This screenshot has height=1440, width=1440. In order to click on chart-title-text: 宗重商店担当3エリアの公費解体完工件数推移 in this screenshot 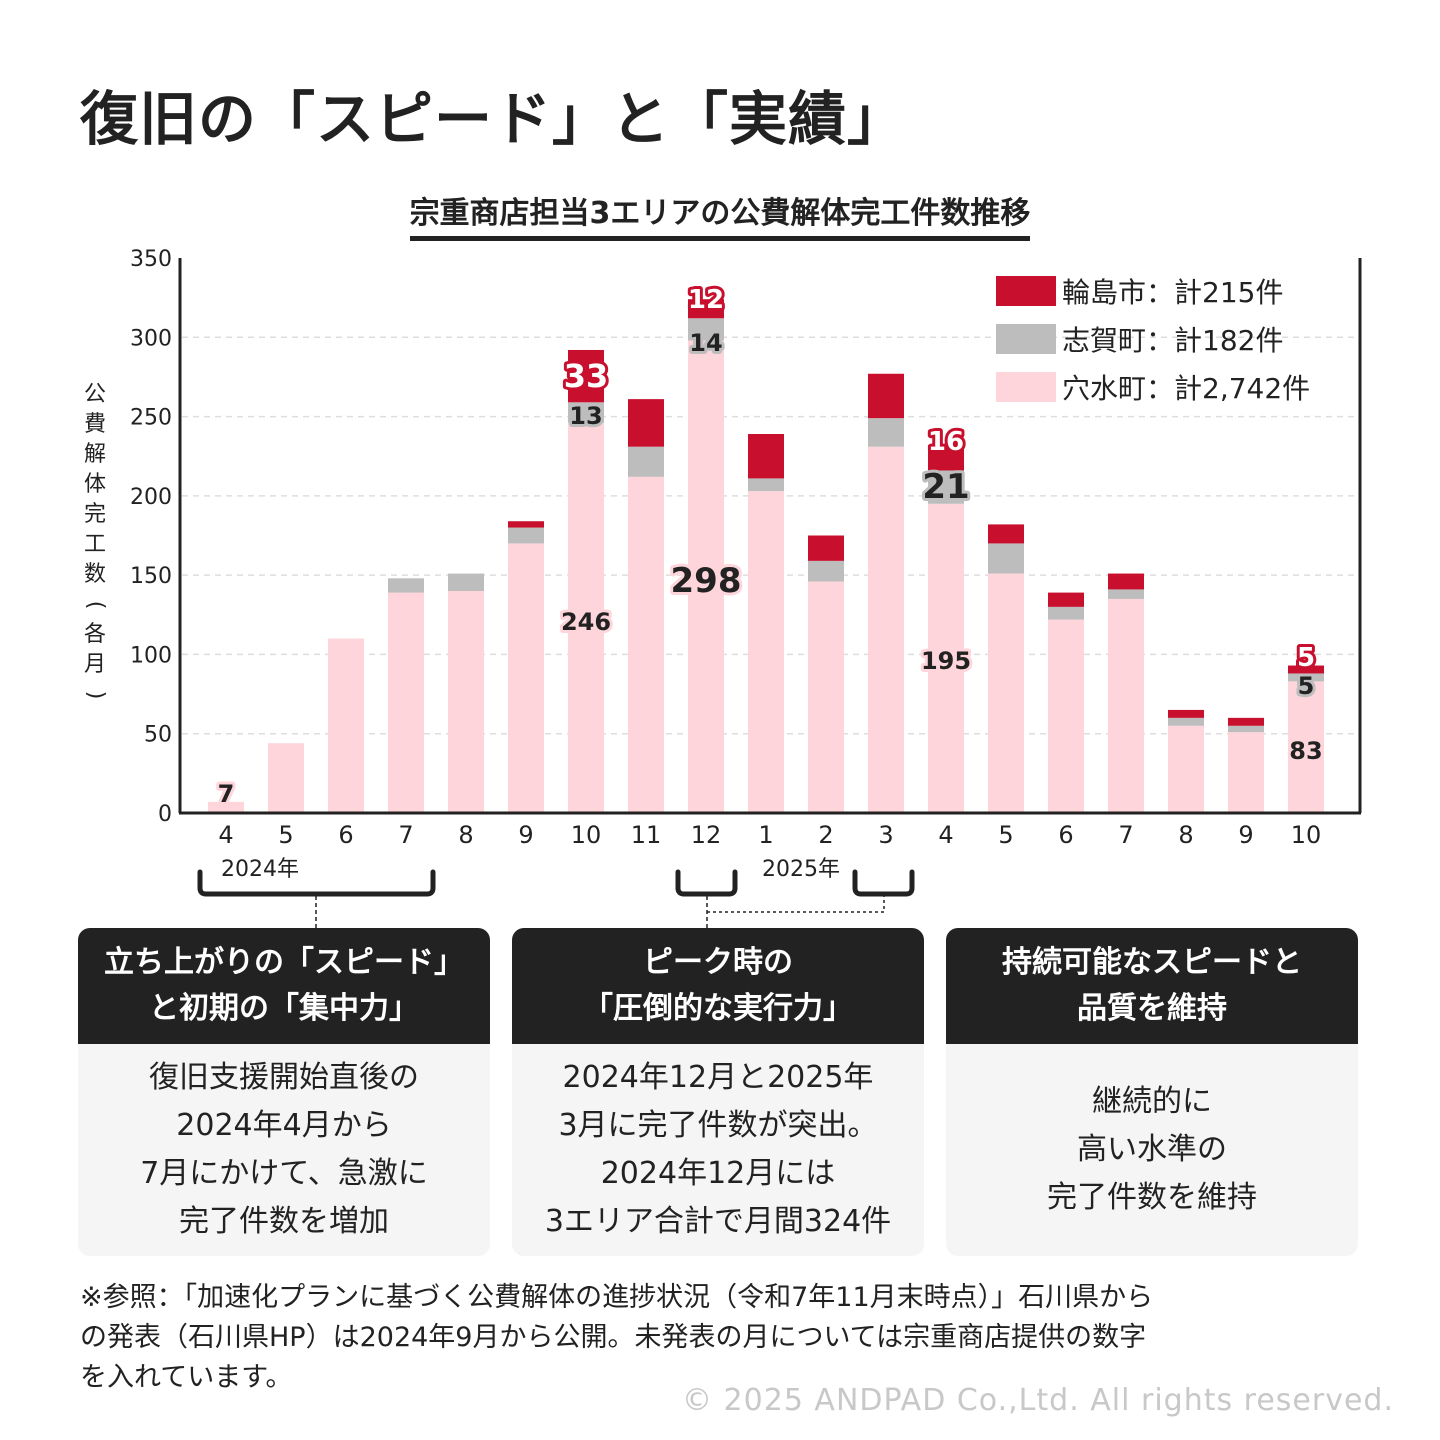, I will do `click(720, 214)`.